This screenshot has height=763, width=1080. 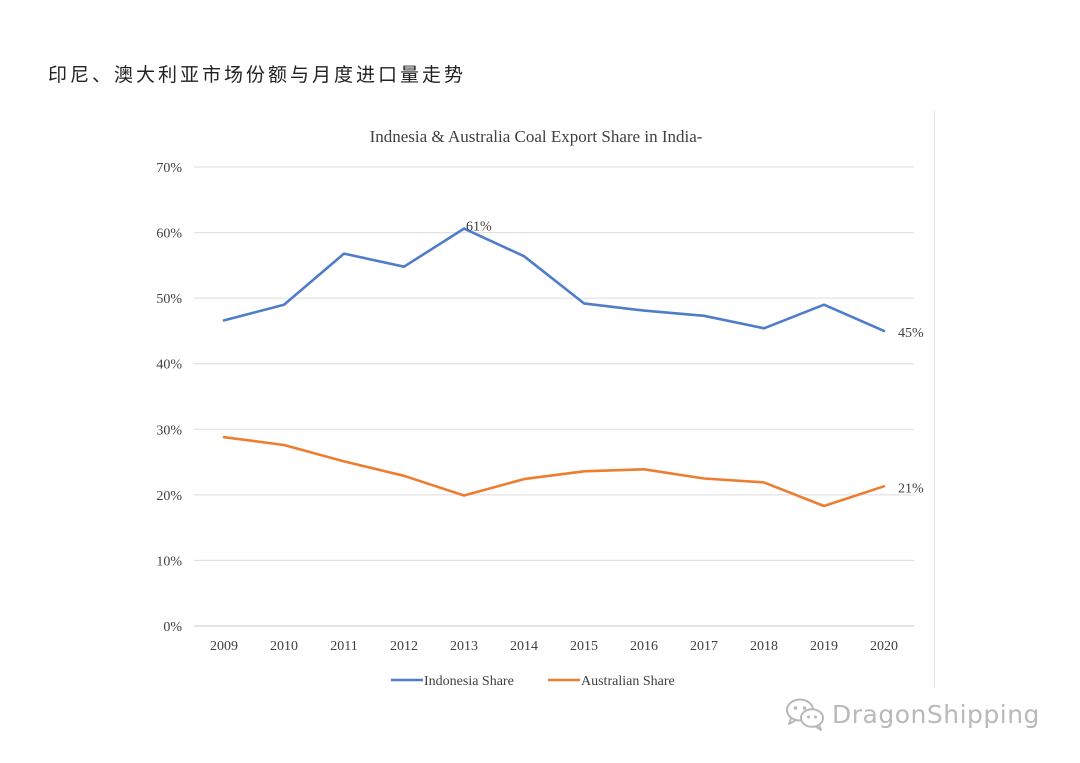 I want to click on y-tick-label: 60%, so click(x=169, y=234).